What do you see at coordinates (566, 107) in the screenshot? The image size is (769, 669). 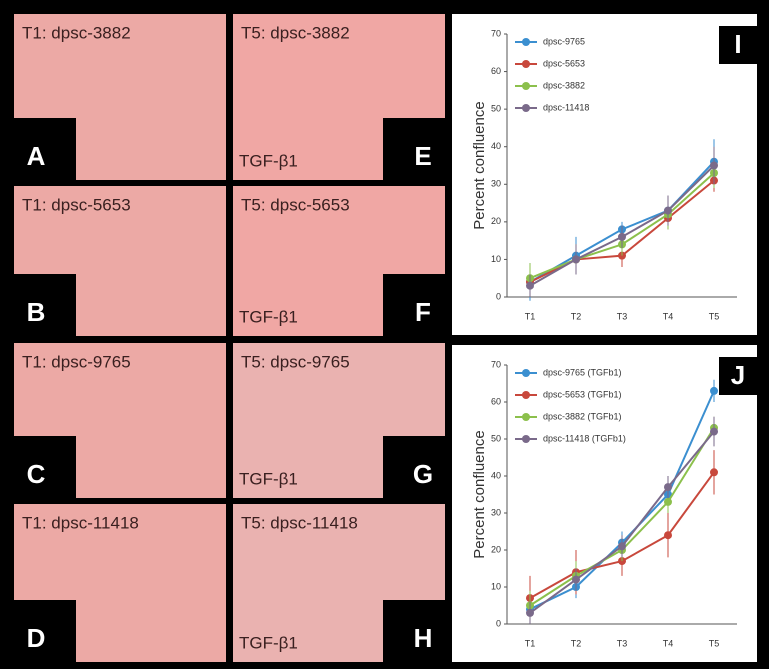 I see `legend-label: dpsc-11418` at bounding box center [566, 107].